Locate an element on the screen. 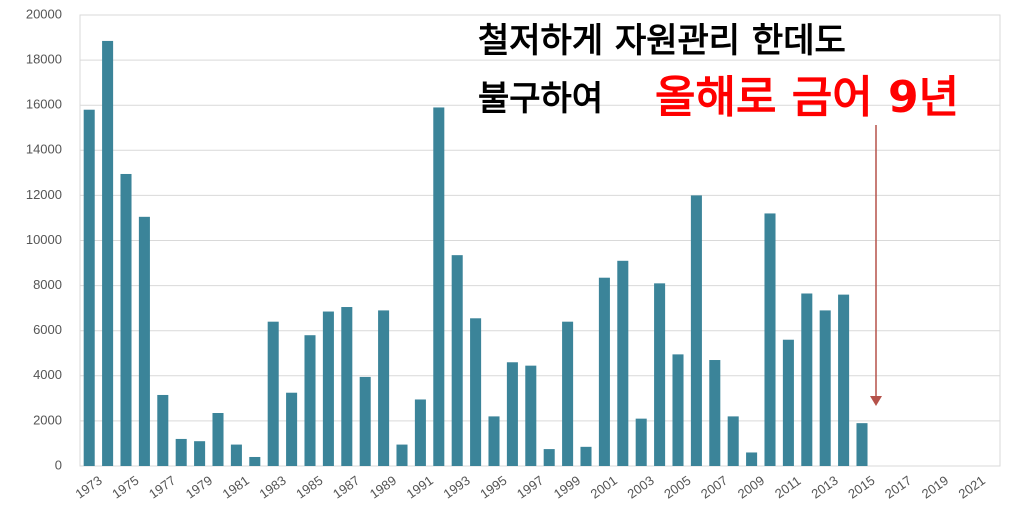 Image resolution: width=1019 pixels, height=510 pixels. x-tick-label: 1989 is located at coordinates (383, 487).